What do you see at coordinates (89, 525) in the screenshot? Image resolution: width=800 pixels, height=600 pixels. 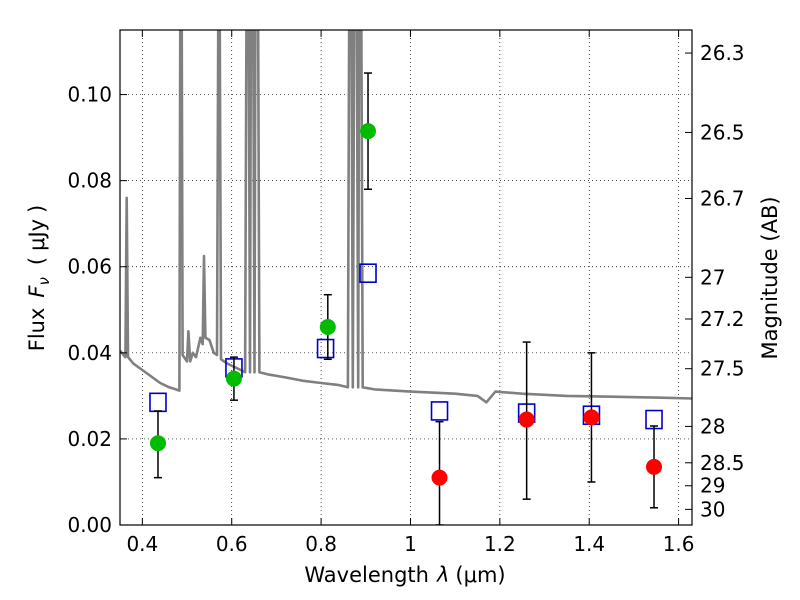 I see `y-tick-label: 0.00` at bounding box center [89, 525].